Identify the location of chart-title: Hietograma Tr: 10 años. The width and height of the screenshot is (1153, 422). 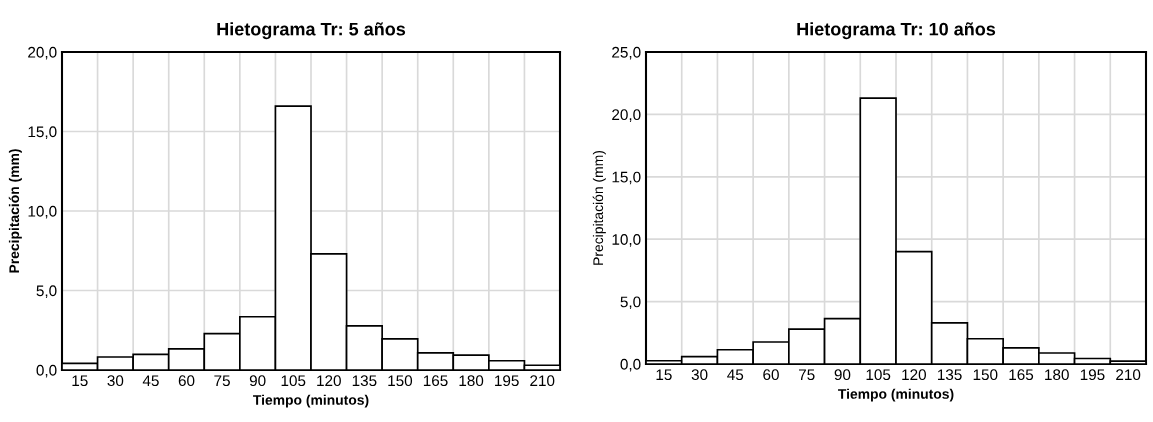
(896, 31).